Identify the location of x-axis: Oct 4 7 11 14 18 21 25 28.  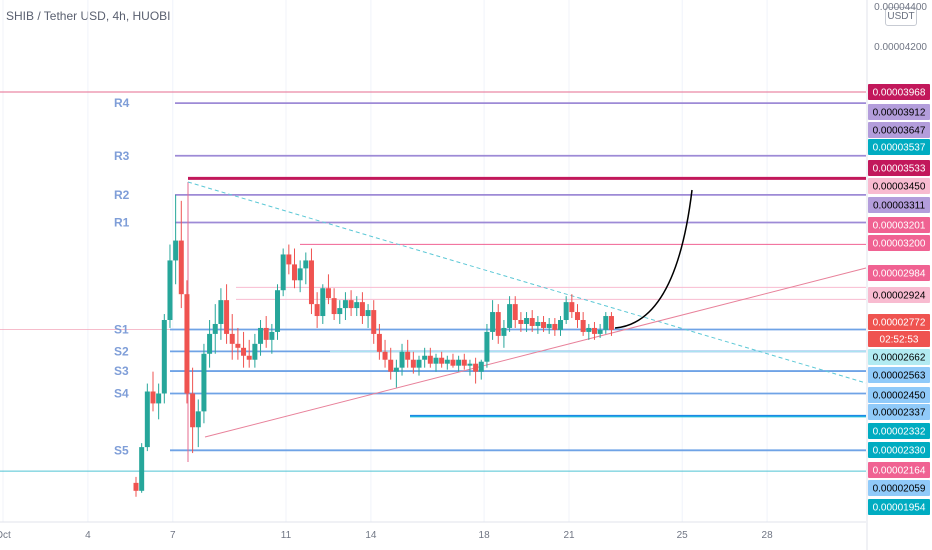
(433, 531).